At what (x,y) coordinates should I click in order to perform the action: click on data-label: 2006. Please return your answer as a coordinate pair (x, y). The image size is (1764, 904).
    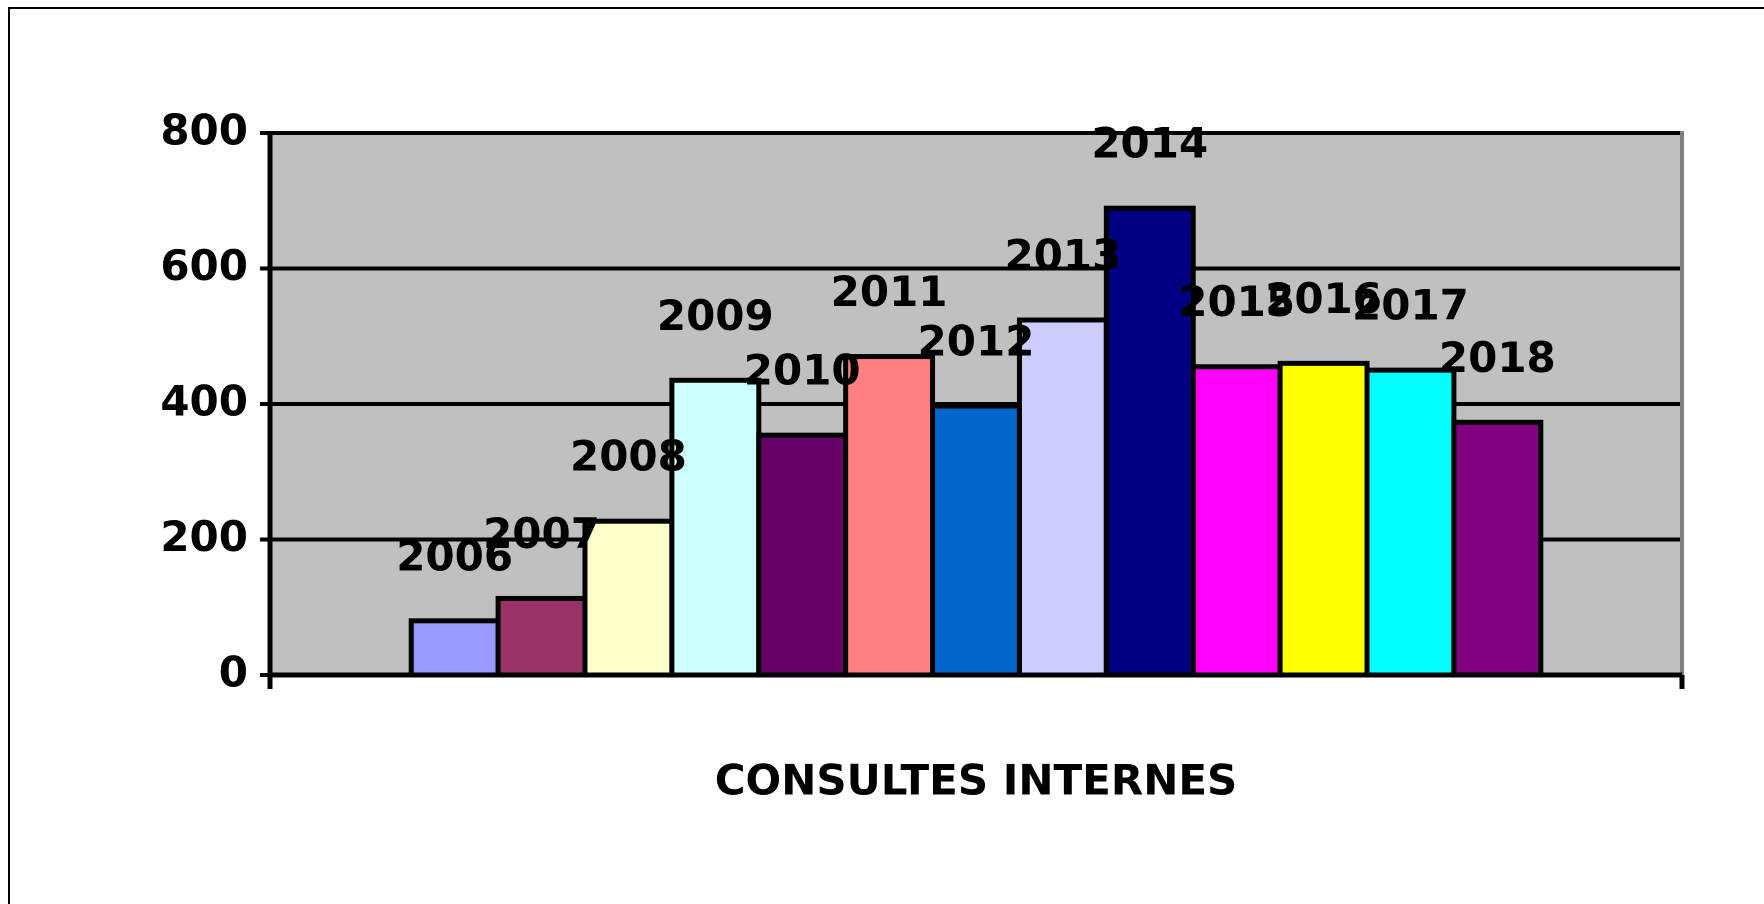
    Looking at the image, I should click on (454, 555).